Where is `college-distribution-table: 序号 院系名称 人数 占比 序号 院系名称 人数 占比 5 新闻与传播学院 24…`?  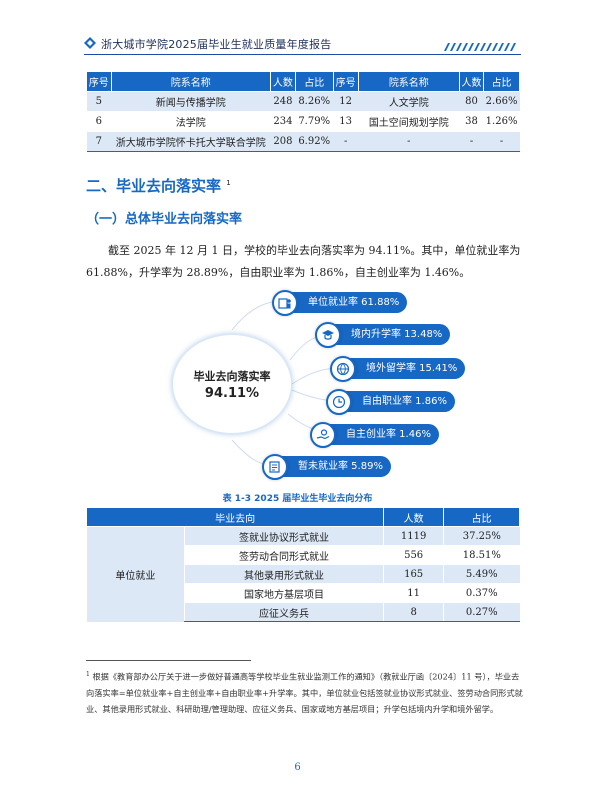
college-distribution-table: 序号 院系名称 人数 占比 序号 院系名称 人数 占比 5 新闻与传播学院 24… is located at coordinates (303, 111).